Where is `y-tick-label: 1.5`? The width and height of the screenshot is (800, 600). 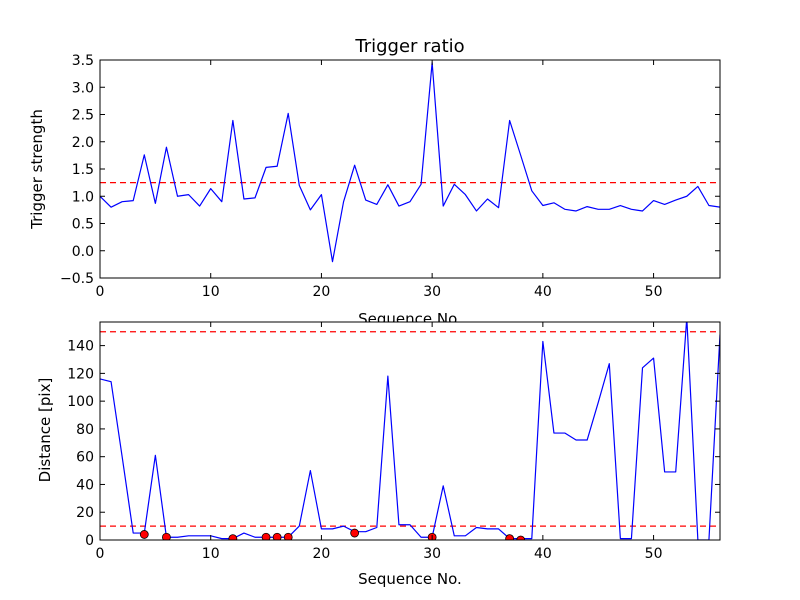
y-tick-label: 1.5 is located at coordinates (83, 170).